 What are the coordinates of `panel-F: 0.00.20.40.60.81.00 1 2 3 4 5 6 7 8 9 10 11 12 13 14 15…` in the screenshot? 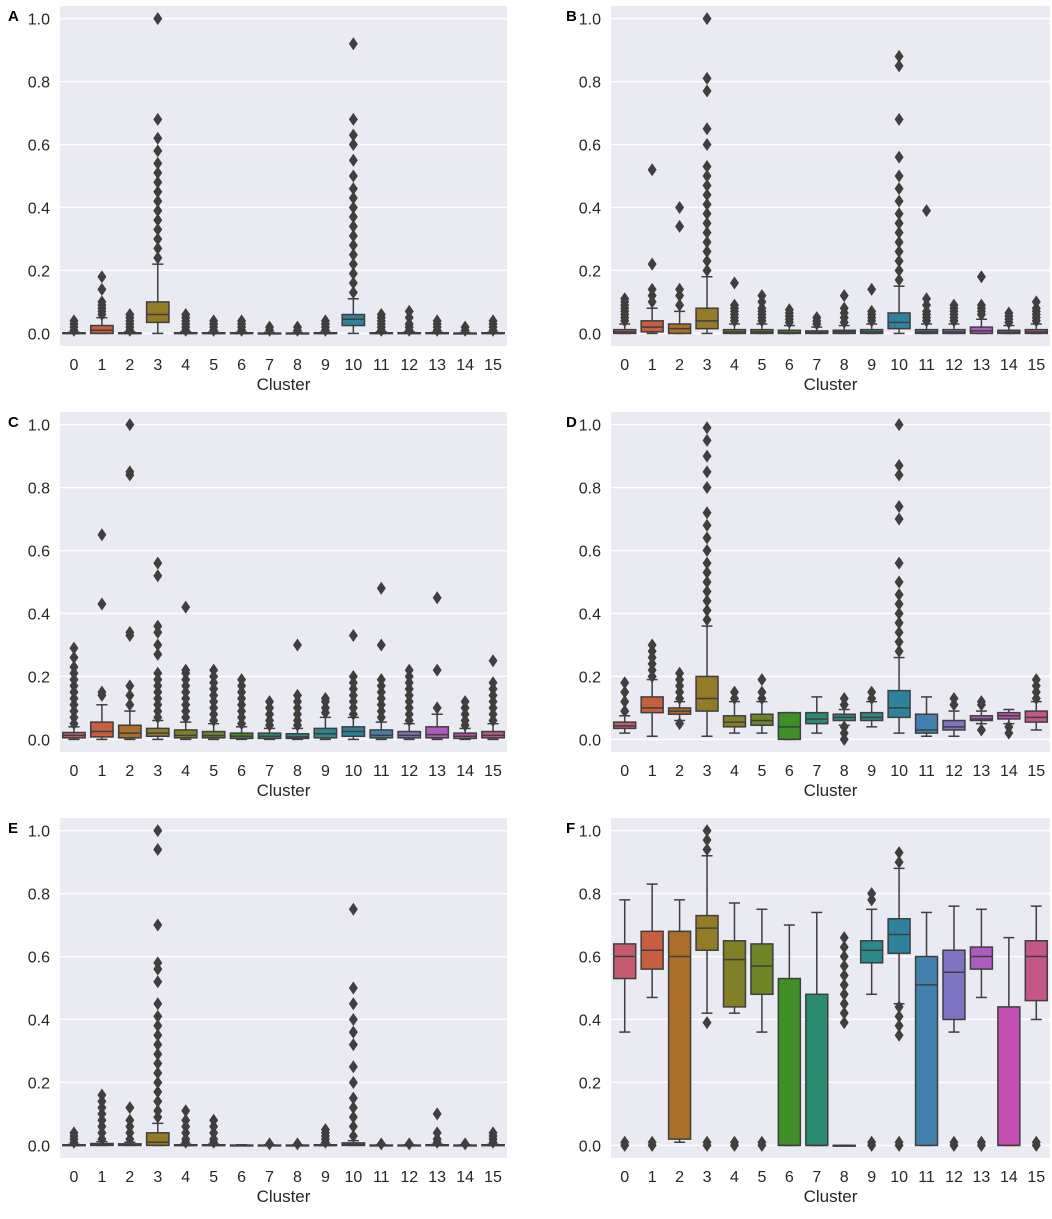 It's located at (808, 1012).